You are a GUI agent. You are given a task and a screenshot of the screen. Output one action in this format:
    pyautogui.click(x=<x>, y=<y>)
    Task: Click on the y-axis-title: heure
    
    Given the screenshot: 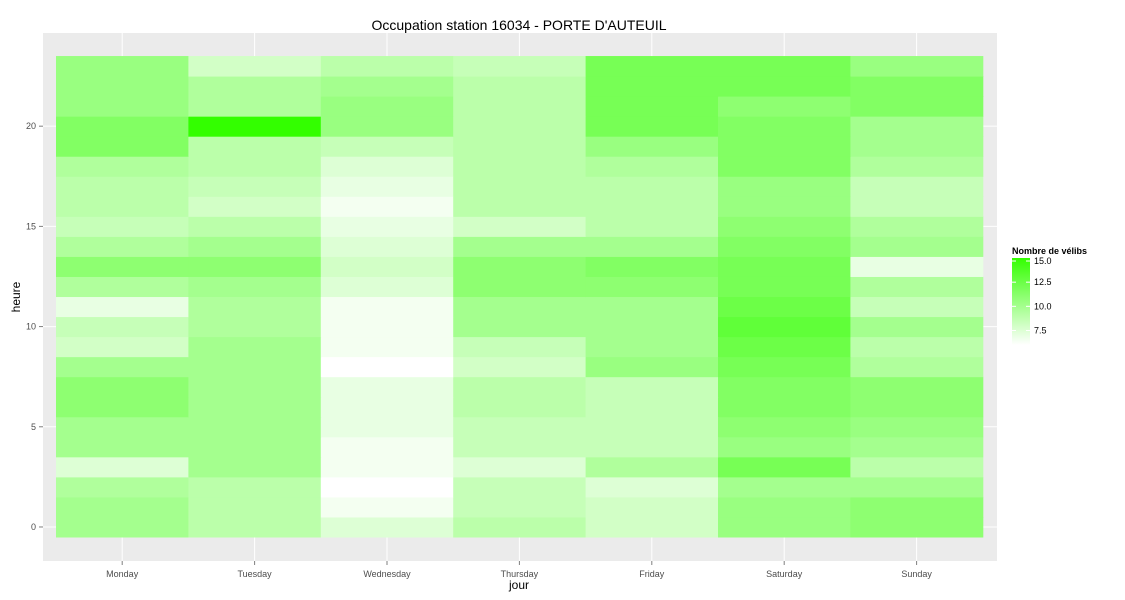 What is the action you would take?
    pyautogui.click(x=16, y=296)
    